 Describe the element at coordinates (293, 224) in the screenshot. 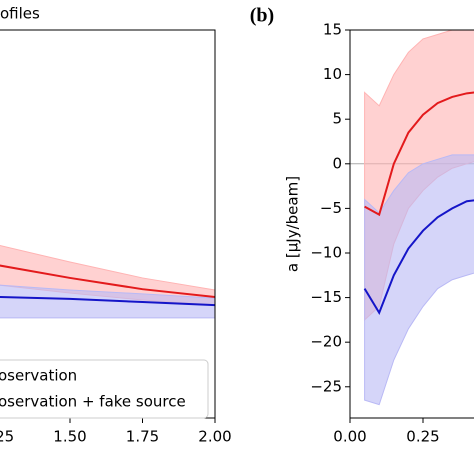

I see `y-axis-label: a [μJy/beam]` at that location.